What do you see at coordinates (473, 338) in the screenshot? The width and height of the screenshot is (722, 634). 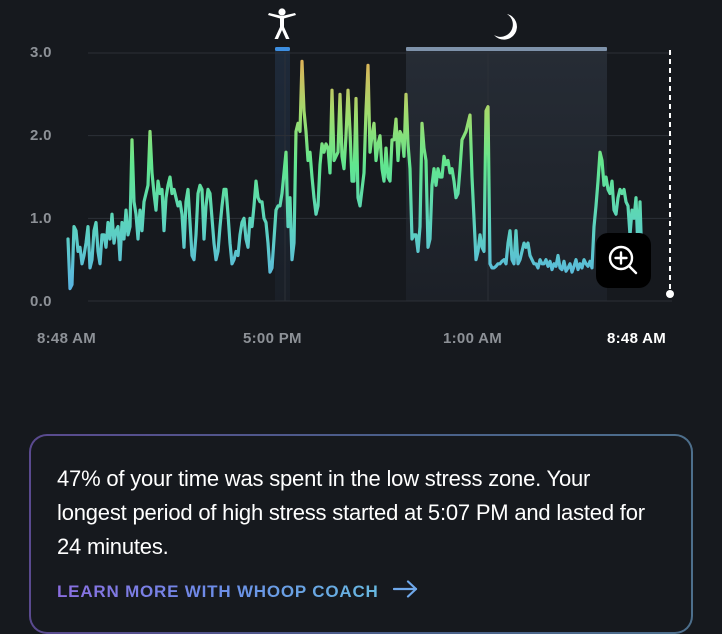 I see `x-tick-label-1am: 1:00 AM` at bounding box center [473, 338].